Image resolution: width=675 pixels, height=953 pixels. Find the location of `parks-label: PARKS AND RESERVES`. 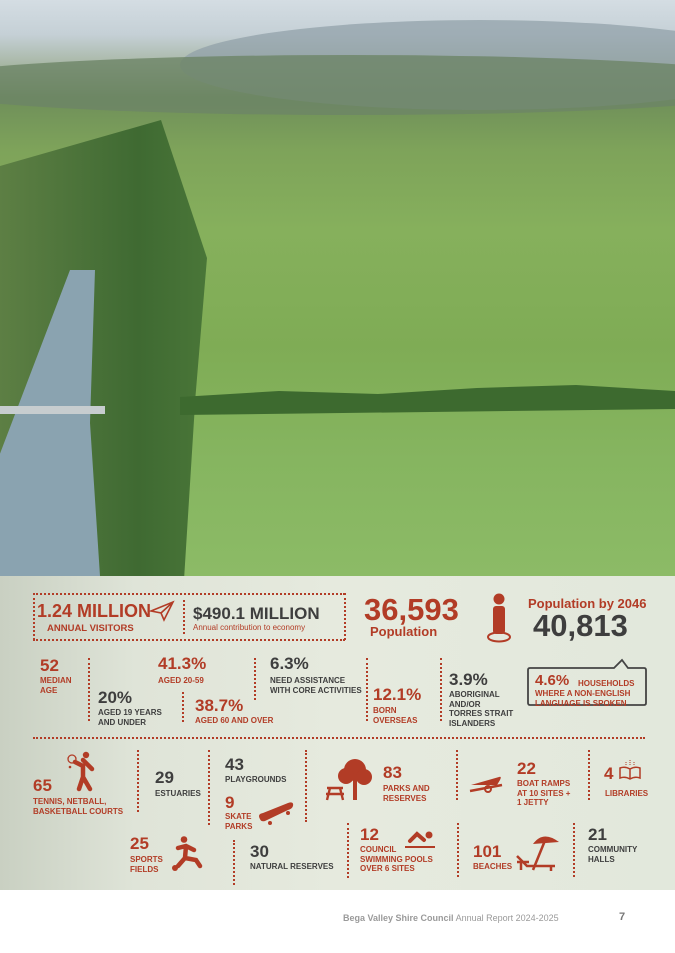

parks-label: PARKS AND RESERVES is located at coordinates (406, 793).